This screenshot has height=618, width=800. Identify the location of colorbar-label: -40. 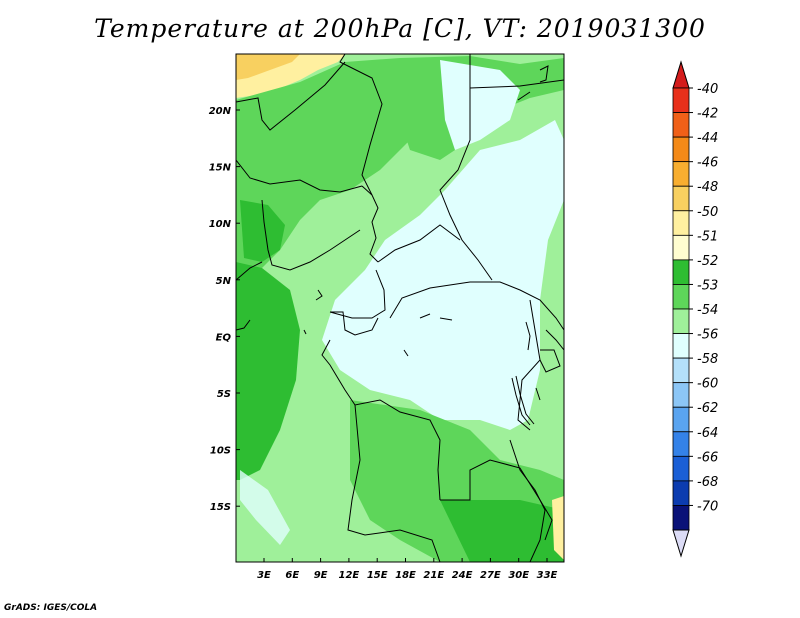
(707, 89).